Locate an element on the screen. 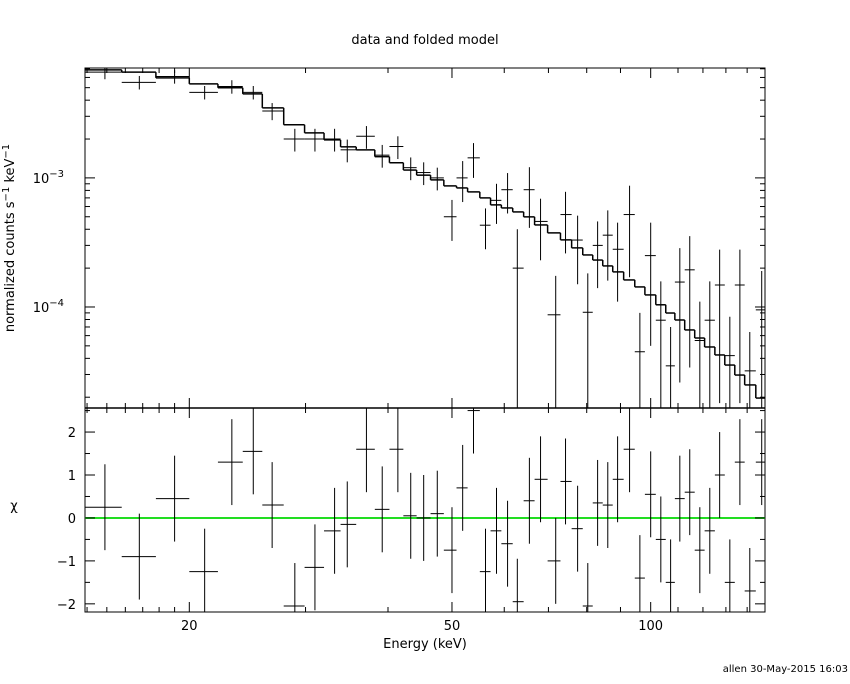 The height and width of the screenshot is (684, 850). y-tick-label: 10⁻³ is located at coordinates (48, 178).